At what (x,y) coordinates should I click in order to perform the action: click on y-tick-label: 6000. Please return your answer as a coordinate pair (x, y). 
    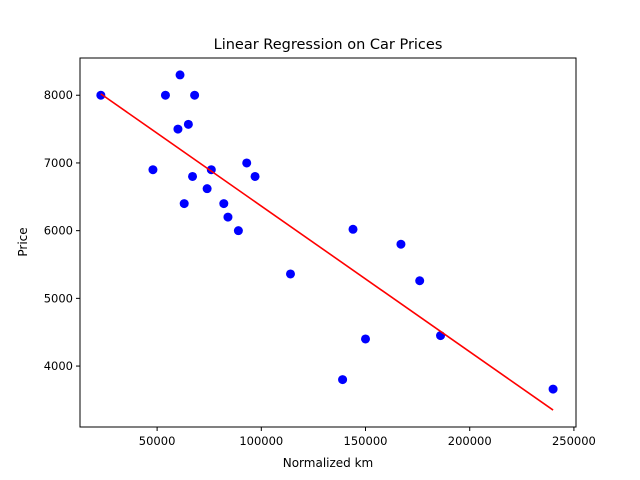
    Looking at the image, I should click on (58, 231).